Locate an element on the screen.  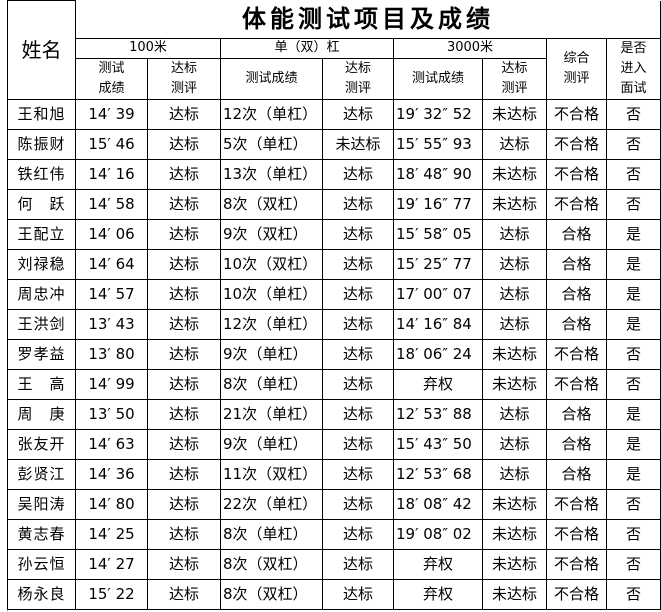
table-row: 黄志春 14′ 25 达标 8次（单杠） 达标 19′ 08″ 02 未达标 不合格否 is located at coordinates (334, 534).